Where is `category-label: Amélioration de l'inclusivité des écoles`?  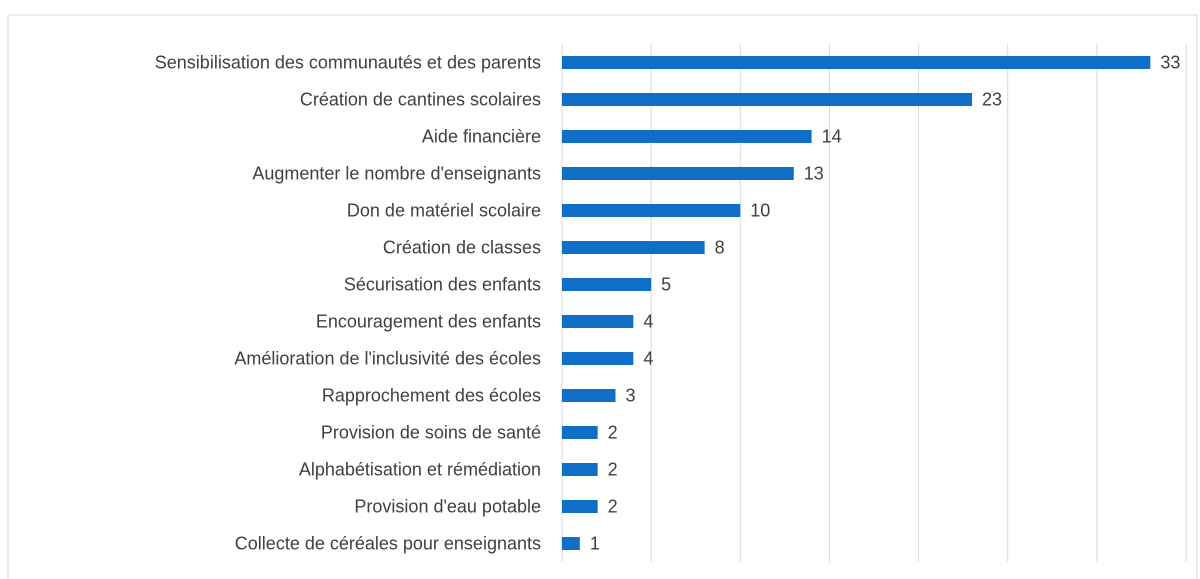
category-label: Amélioration de l'inclusivité des écoles is located at coordinates (387, 358).